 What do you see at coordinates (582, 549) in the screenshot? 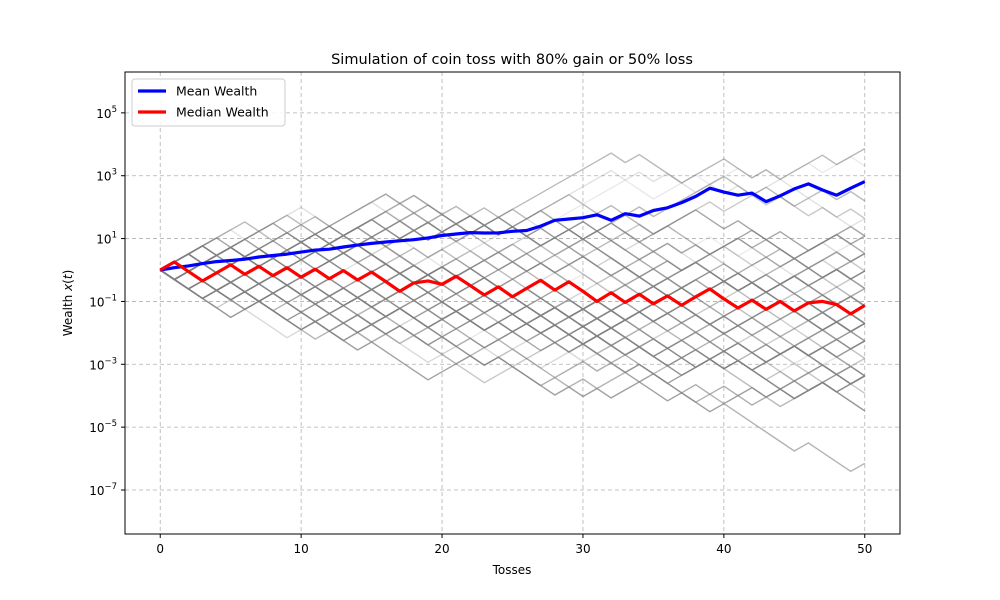
I see `x-tick-label: 30` at bounding box center [582, 549].